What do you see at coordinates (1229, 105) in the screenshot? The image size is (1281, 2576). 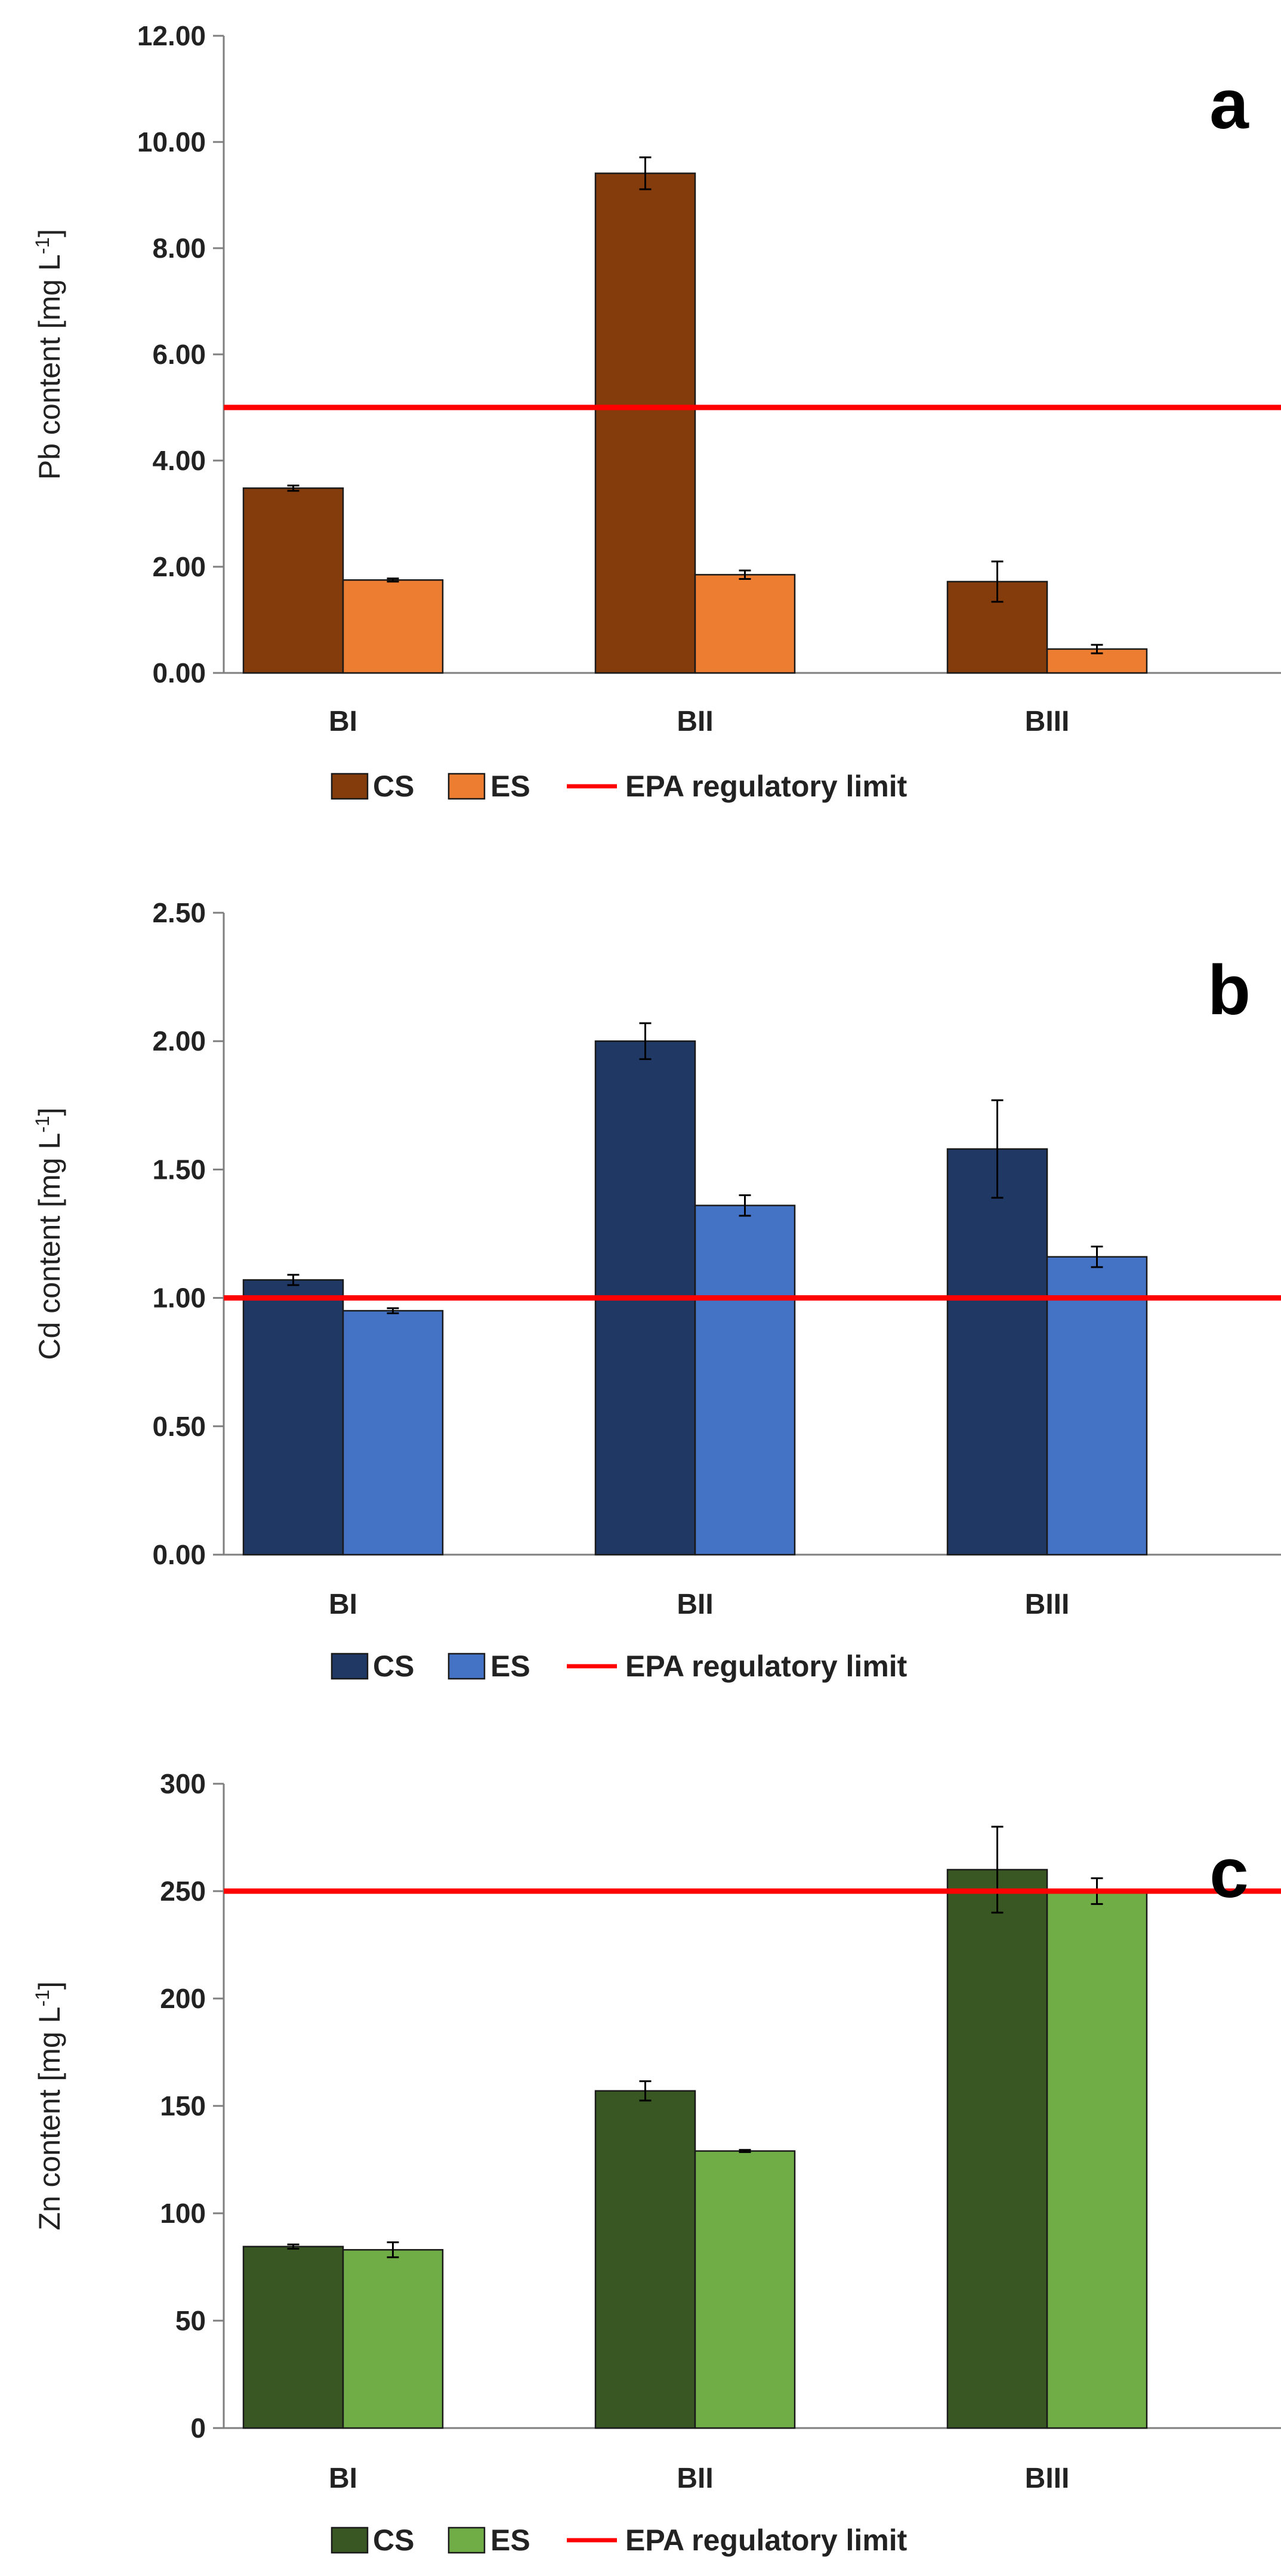 I see `panel-letter: a` at bounding box center [1229, 105].